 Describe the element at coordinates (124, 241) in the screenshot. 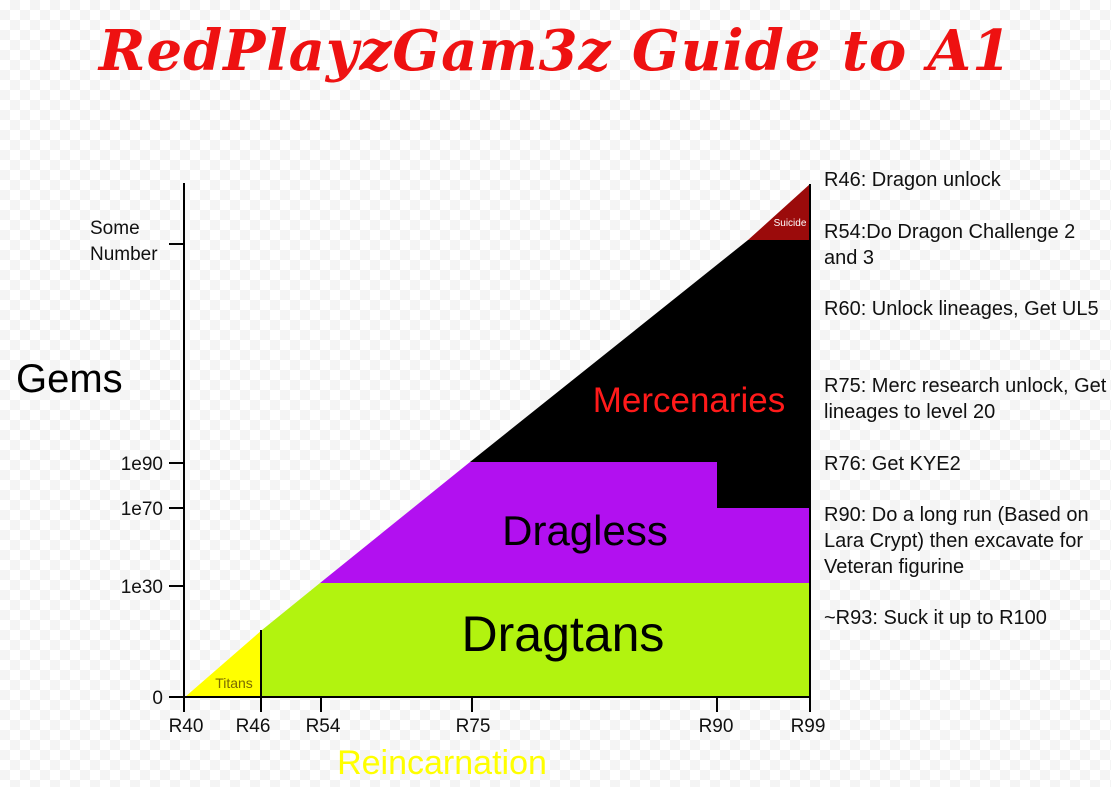

I see `y-tick-label: Some Number` at that location.